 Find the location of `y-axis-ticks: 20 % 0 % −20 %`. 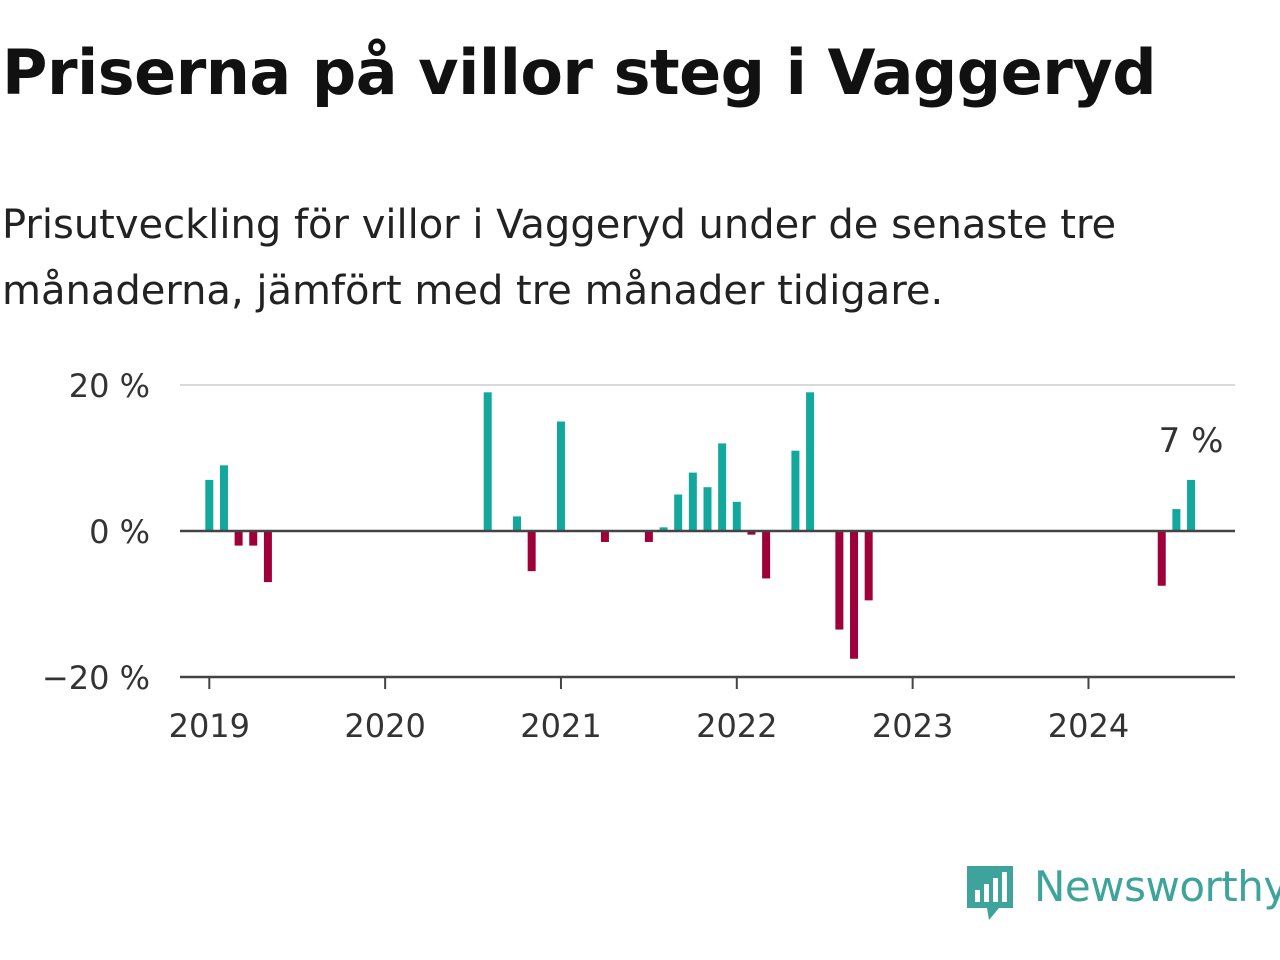

y-axis-ticks: 20 % 0 % −20 % is located at coordinates (96, 532).